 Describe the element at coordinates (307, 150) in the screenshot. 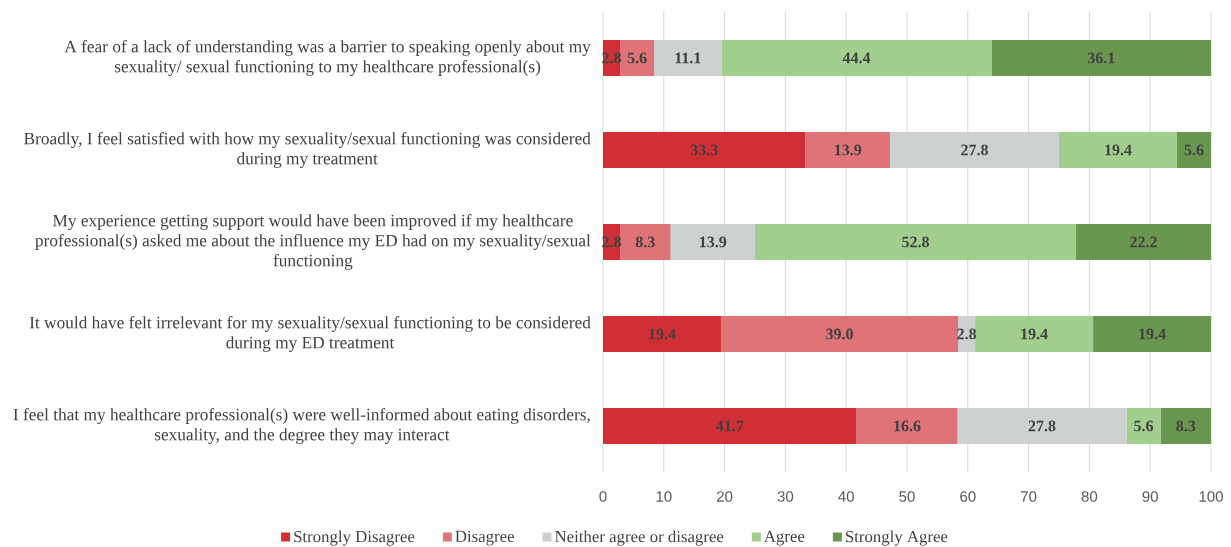

I see `y-tick-label: Broadly, I feel satisfied with how my sexuality/sexual functioning was considered during my treatment` at that location.